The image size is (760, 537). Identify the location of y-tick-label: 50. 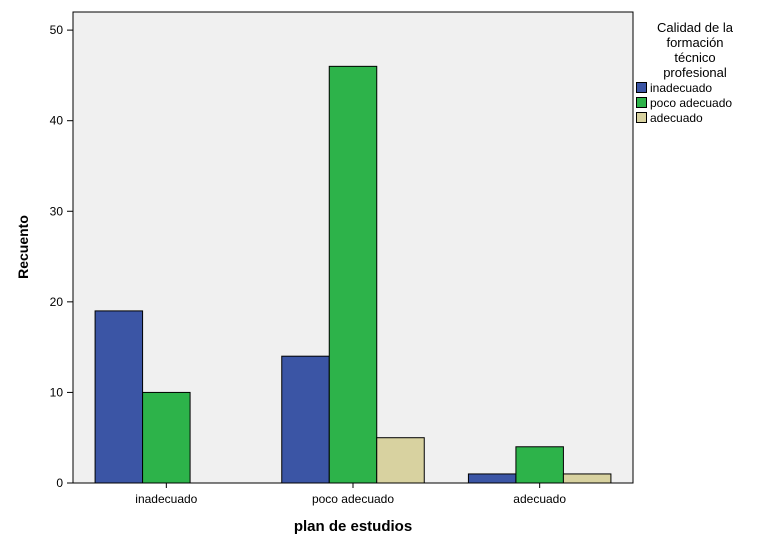
(57, 30).